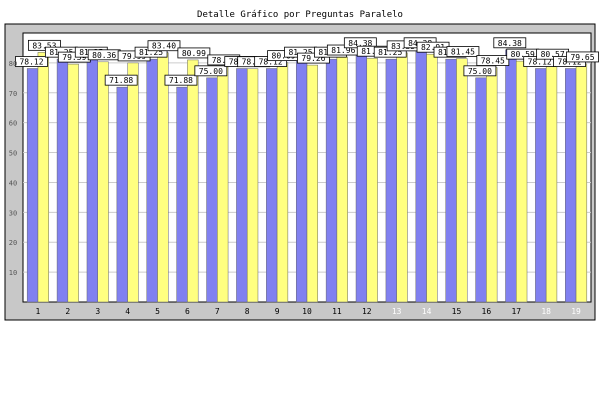 This screenshot has height=405, width=600. I want to click on data-label: 80.57, so click(553, 54).